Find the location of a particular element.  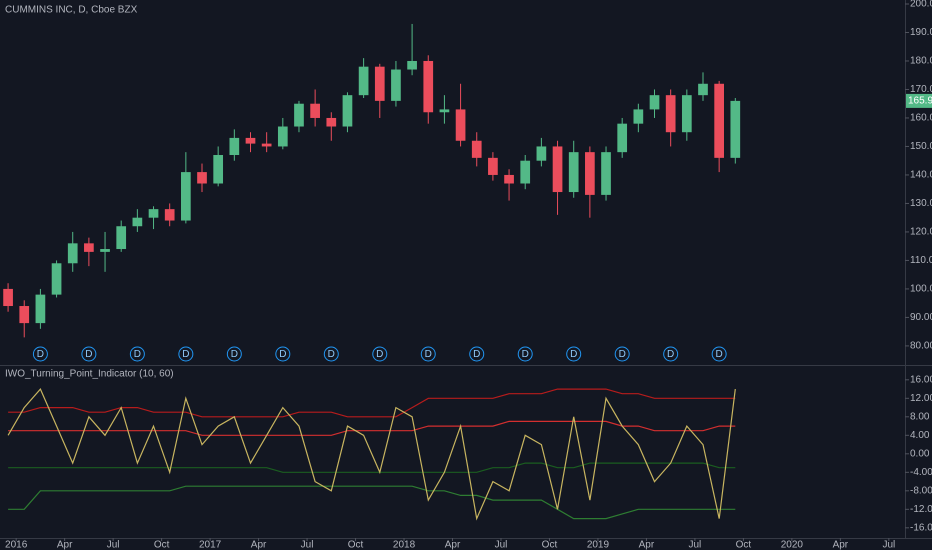

y-tick-label: 140.00 is located at coordinates (921, 175).